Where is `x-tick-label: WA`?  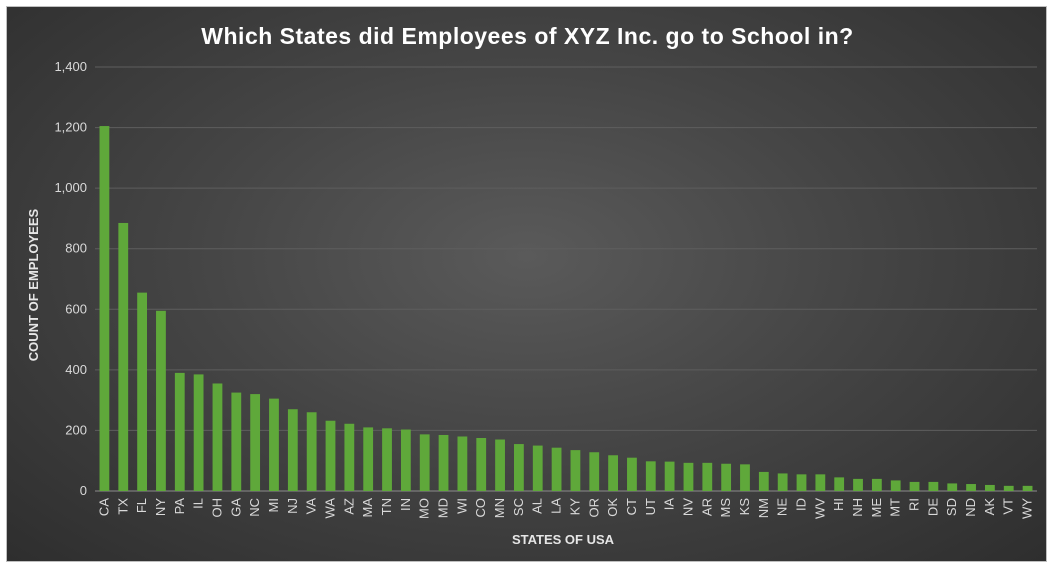
x-tick-label: WA is located at coordinates (330, 508).